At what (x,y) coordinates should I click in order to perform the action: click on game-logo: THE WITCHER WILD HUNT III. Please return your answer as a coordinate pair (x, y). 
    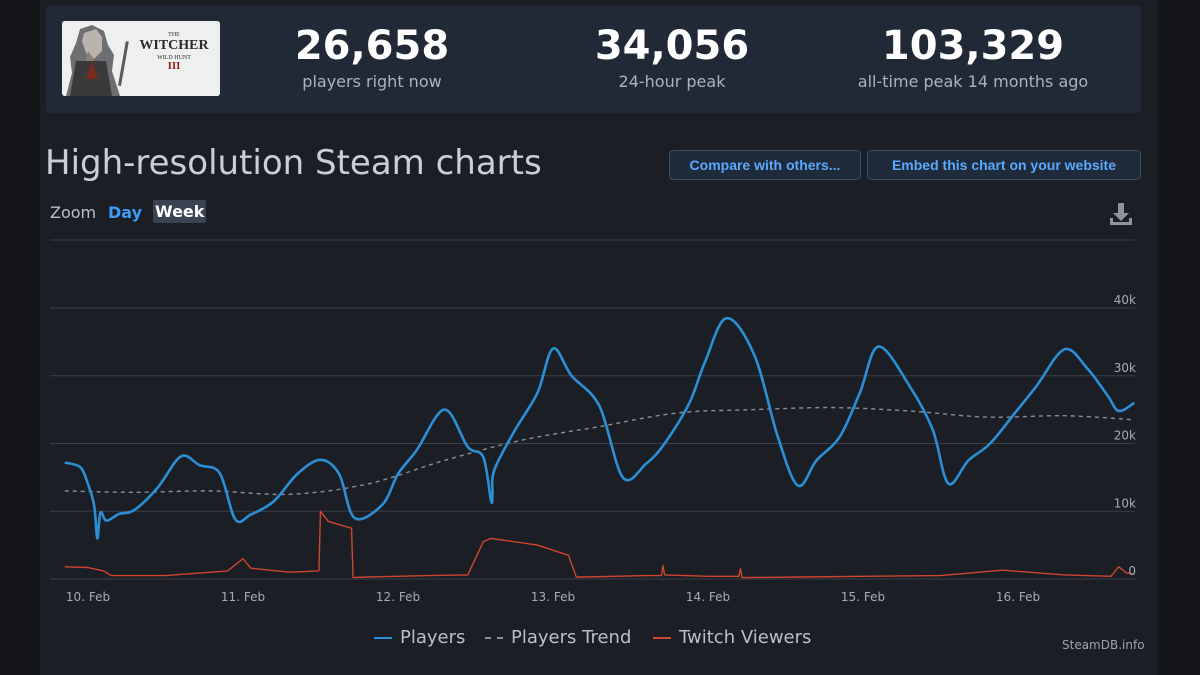
    Looking at the image, I should click on (141, 58).